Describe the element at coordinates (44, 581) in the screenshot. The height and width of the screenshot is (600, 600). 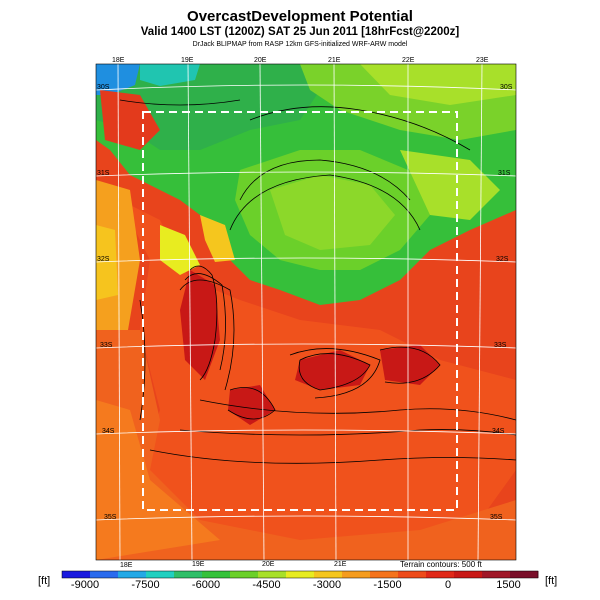
I see `colorbar-unit-left: [ft]` at that location.